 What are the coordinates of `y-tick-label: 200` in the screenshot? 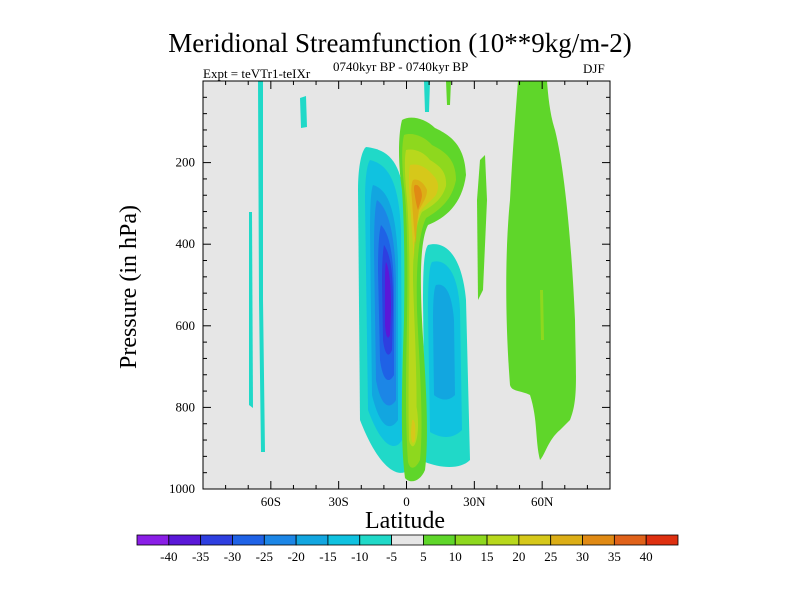 It's located at (186, 162).